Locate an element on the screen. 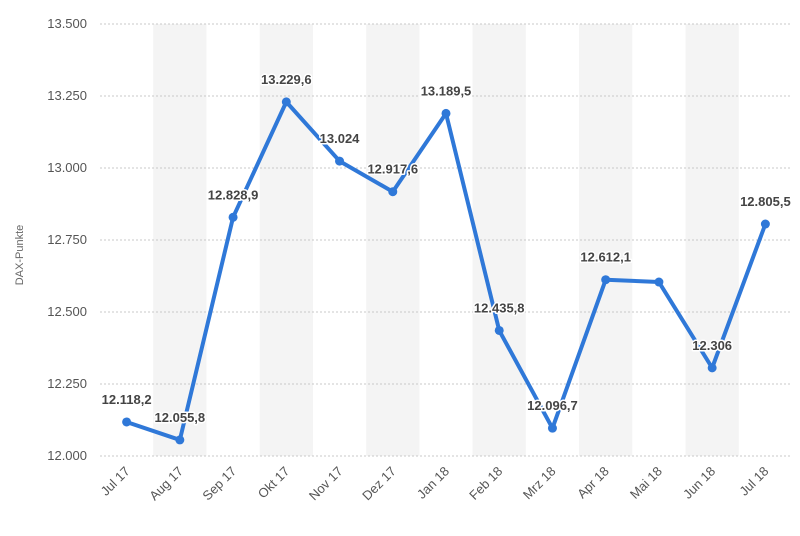  data-label: 13.189,5 is located at coordinates (446, 90).